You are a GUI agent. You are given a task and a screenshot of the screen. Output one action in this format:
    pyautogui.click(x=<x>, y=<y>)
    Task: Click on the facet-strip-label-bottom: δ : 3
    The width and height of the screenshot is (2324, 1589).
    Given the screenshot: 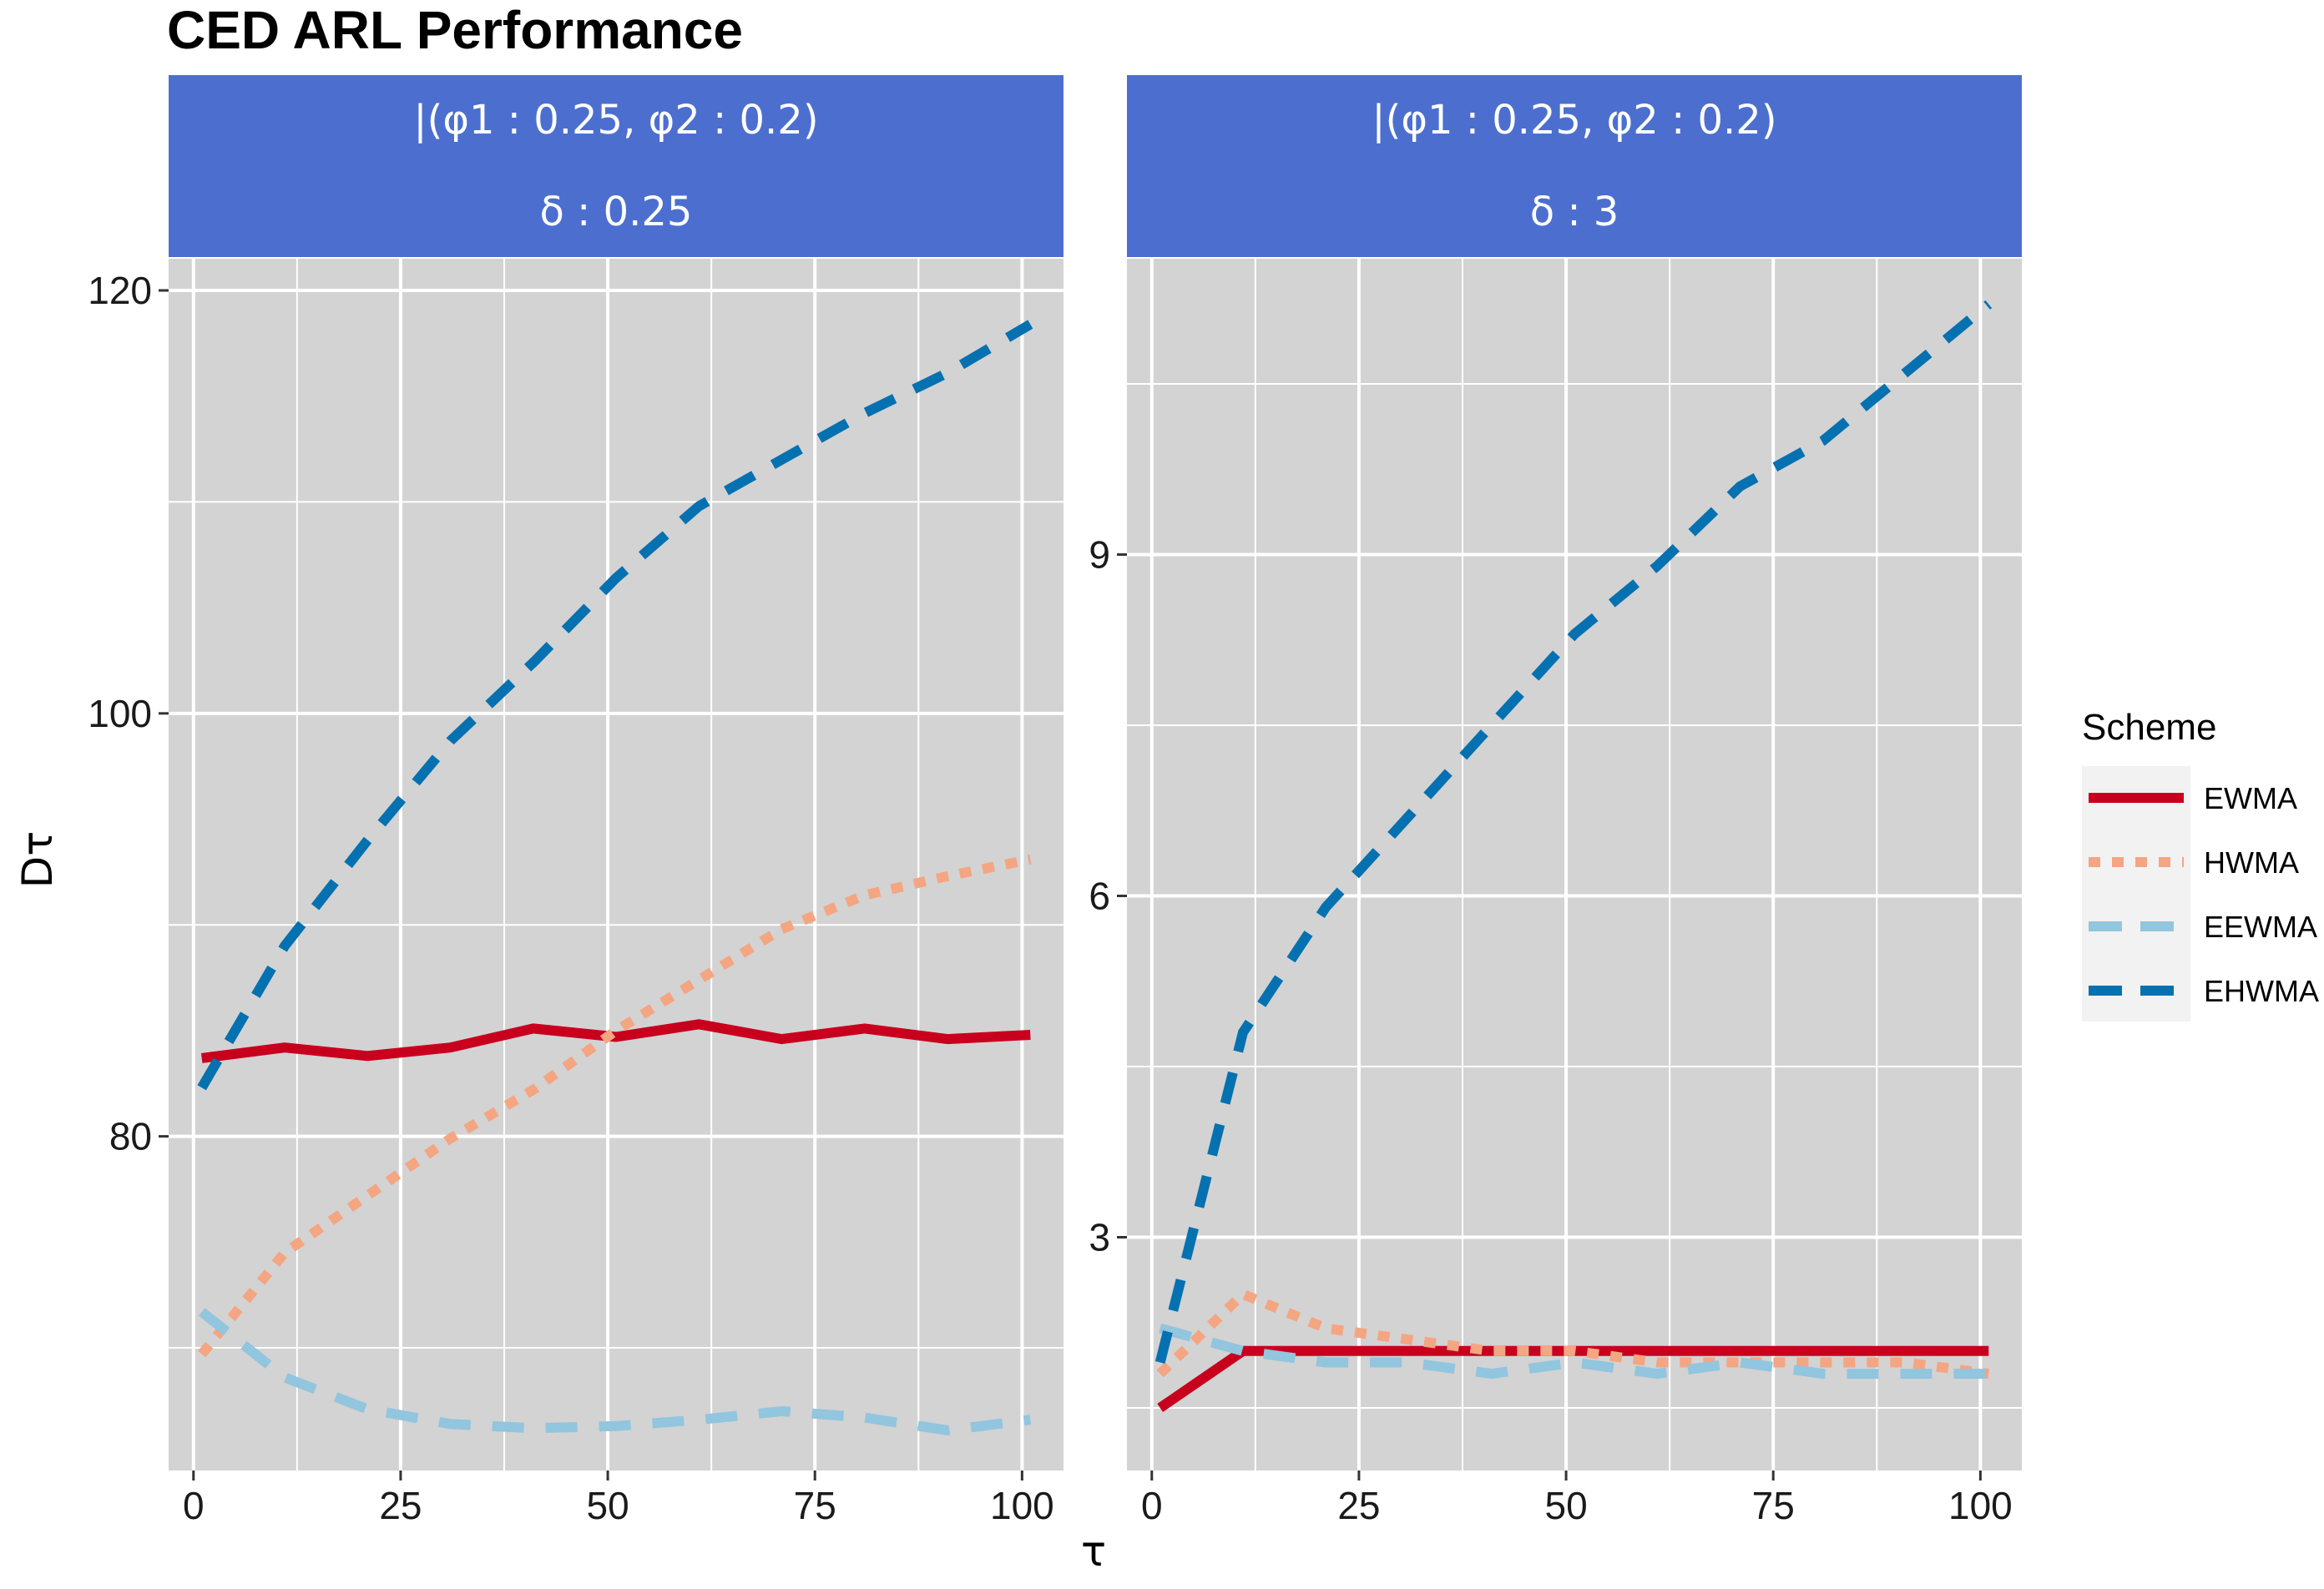 What is the action you would take?
    pyautogui.click(x=1574, y=212)
    